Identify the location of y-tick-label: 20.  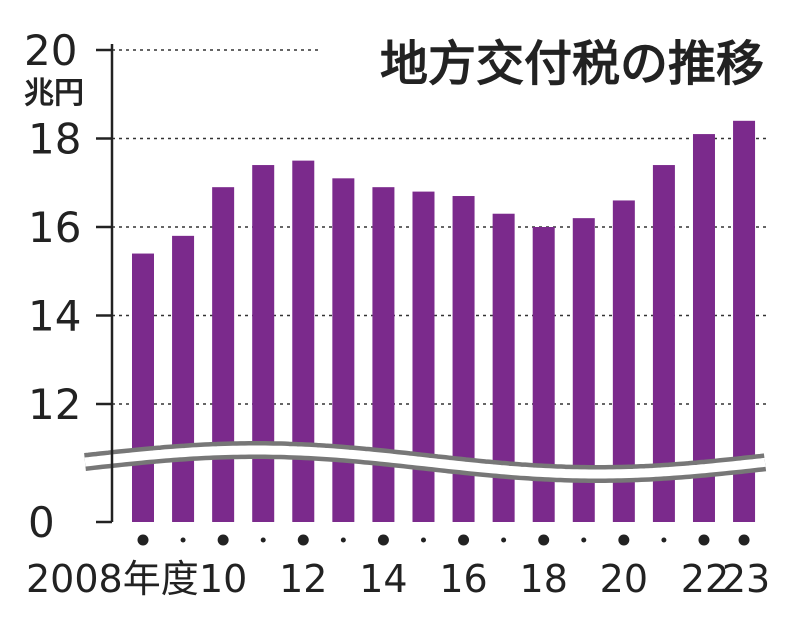
(50, 50).